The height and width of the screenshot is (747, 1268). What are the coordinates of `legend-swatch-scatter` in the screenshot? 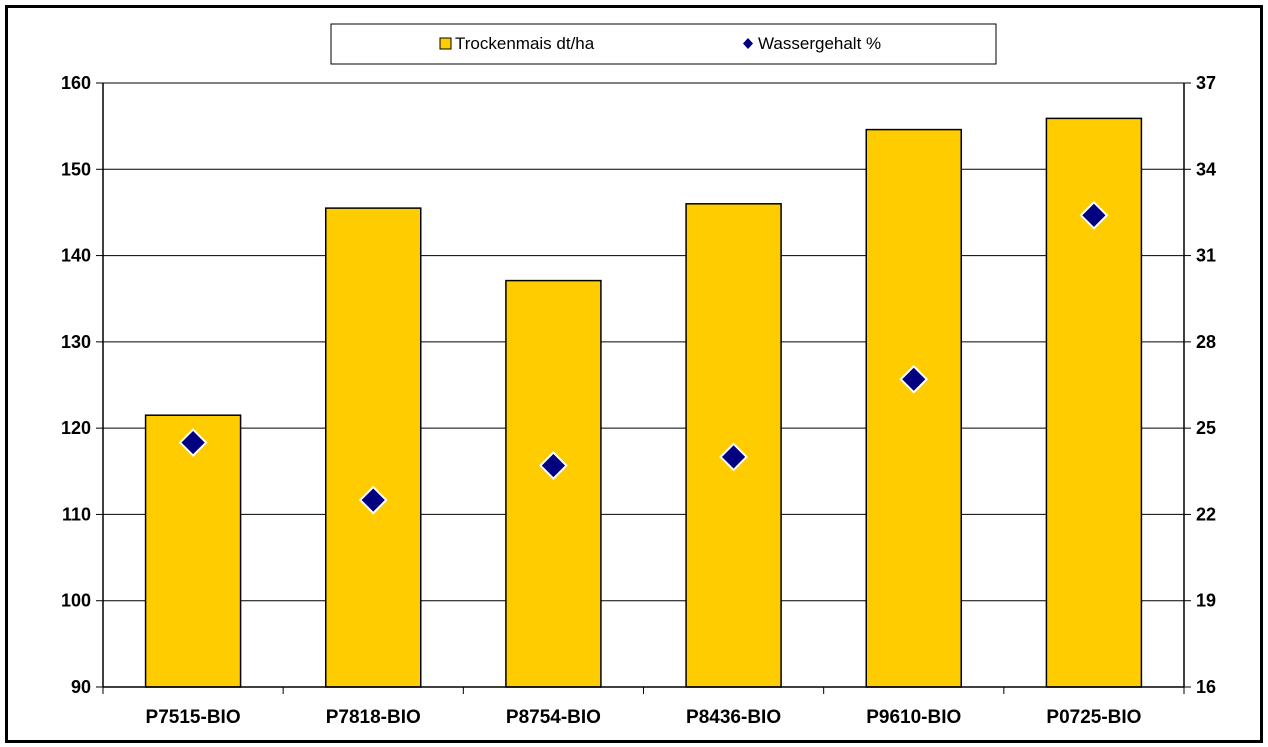 It's located at (748, 43).